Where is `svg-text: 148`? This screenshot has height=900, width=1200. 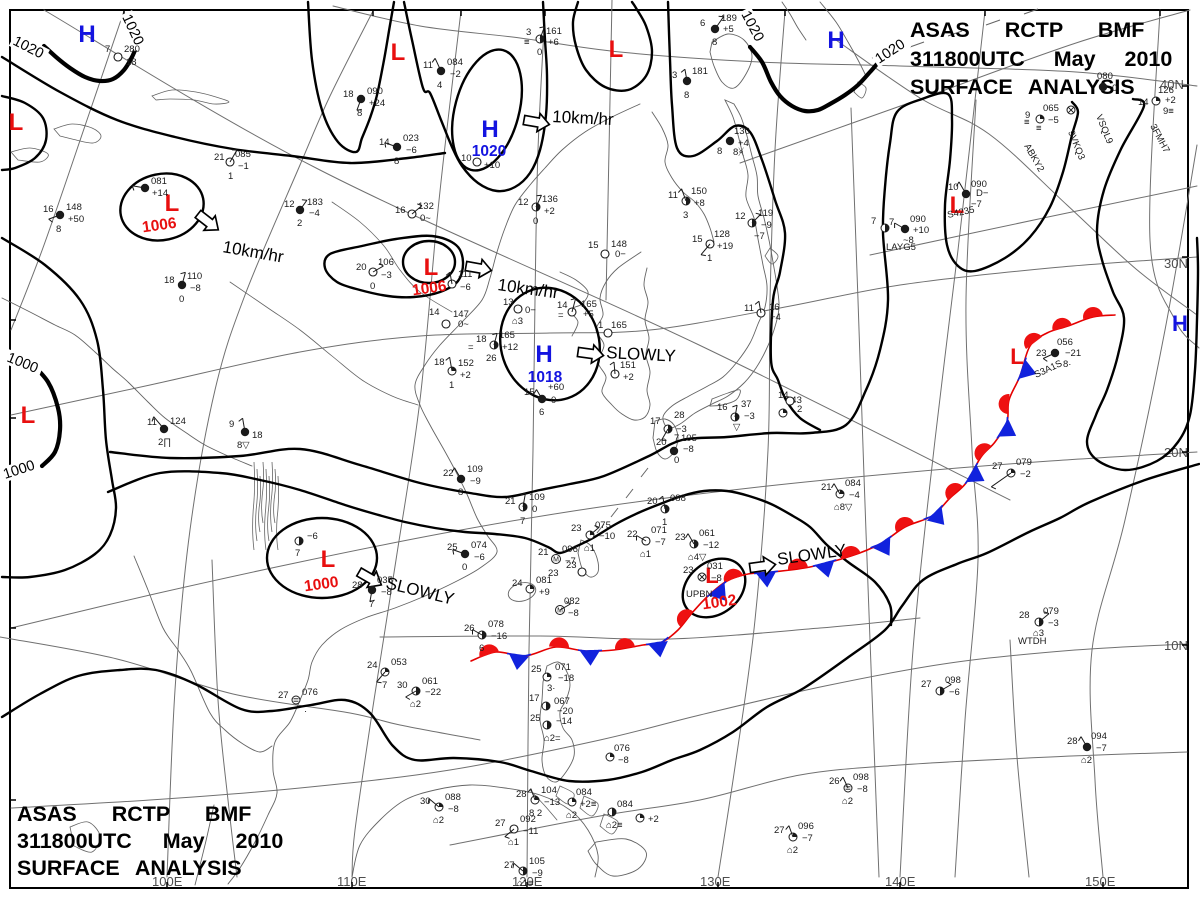 svg-text: 148 is located at coordinates (74, 207).